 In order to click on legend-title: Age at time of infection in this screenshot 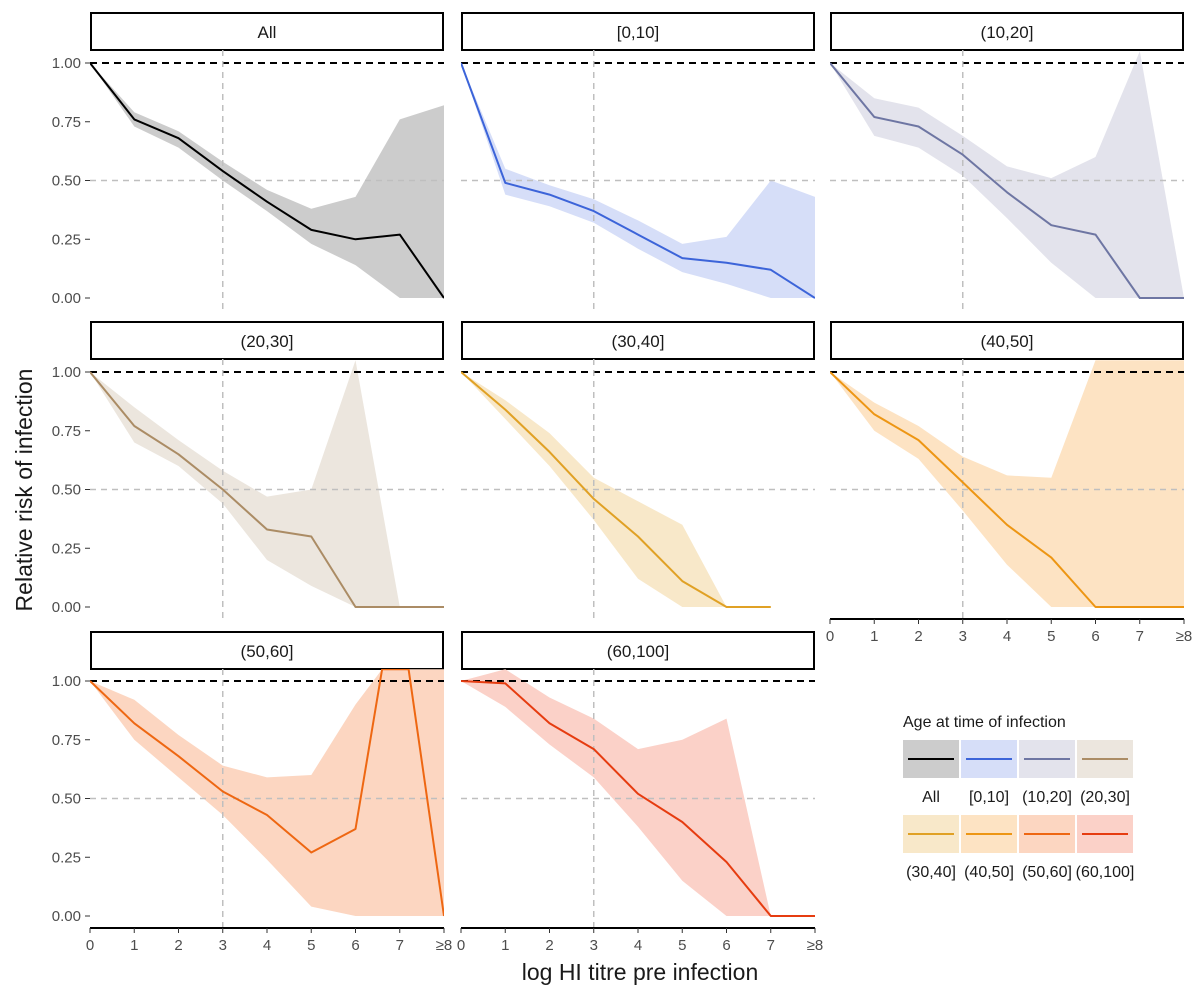, I will do `click(984, 722)`.